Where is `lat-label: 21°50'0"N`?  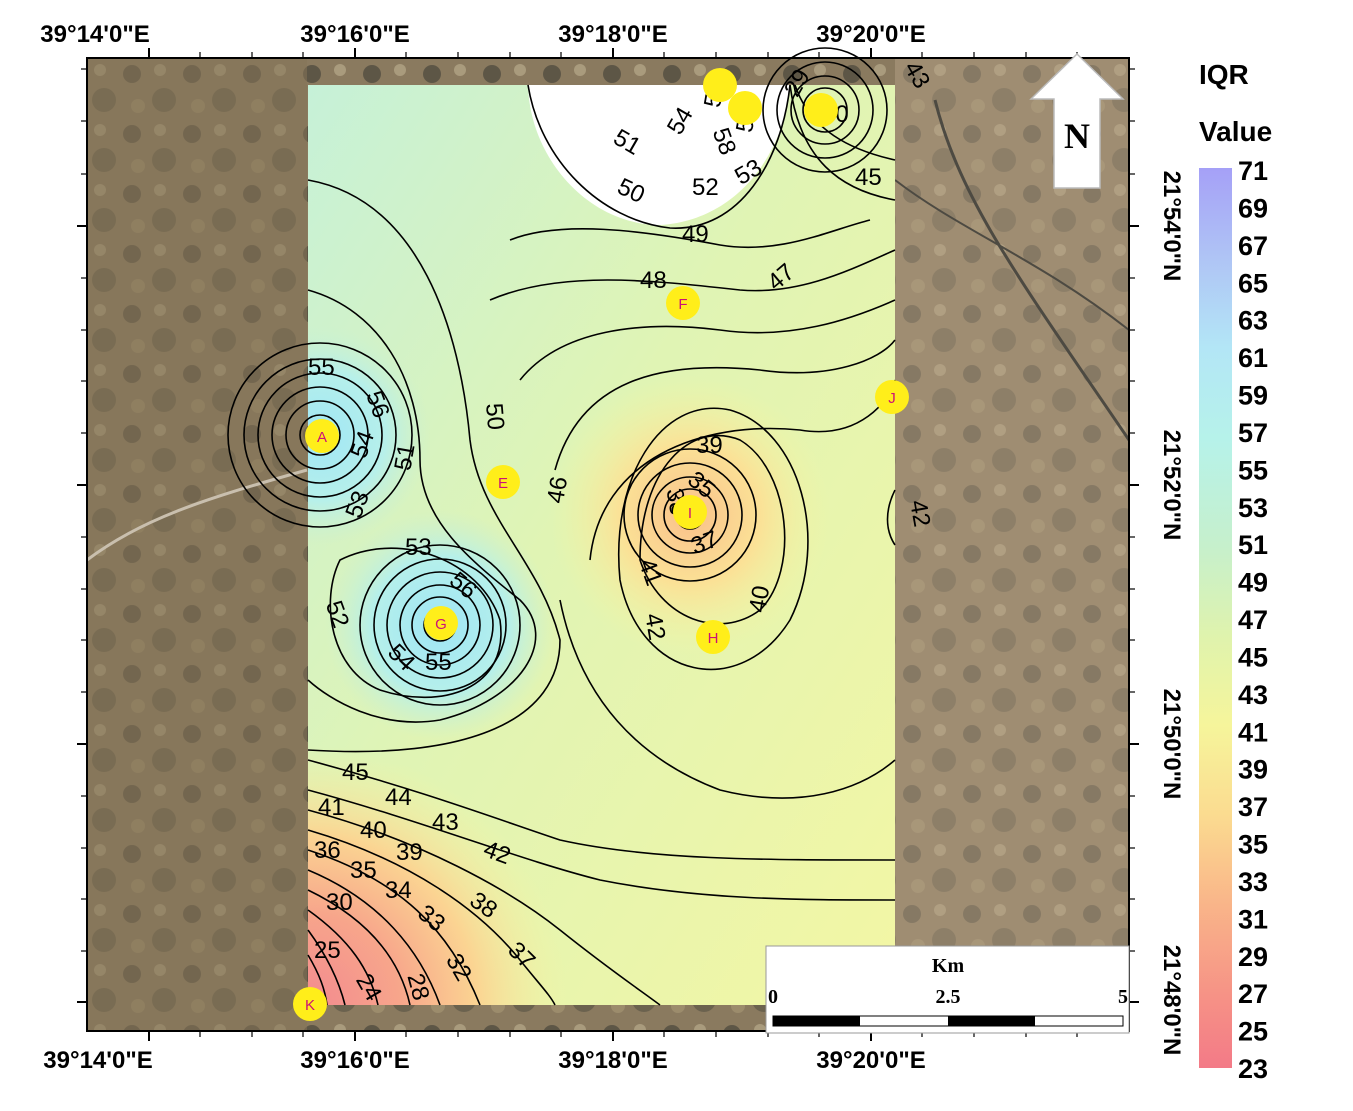
lat-label: 21°50'0"N is located at coordinates (1171, 744).